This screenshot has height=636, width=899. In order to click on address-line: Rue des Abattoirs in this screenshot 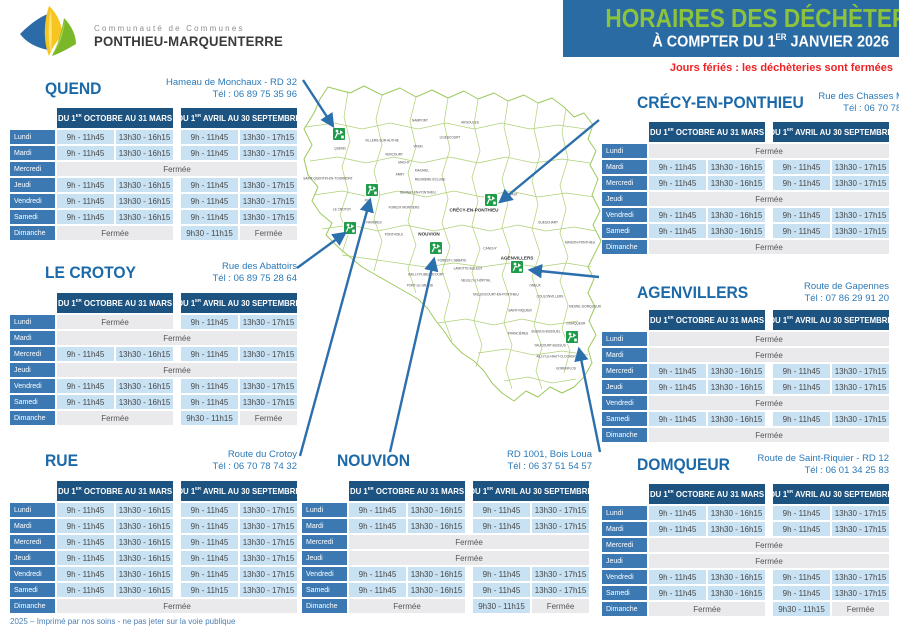, I will do `click(259, 266)`.